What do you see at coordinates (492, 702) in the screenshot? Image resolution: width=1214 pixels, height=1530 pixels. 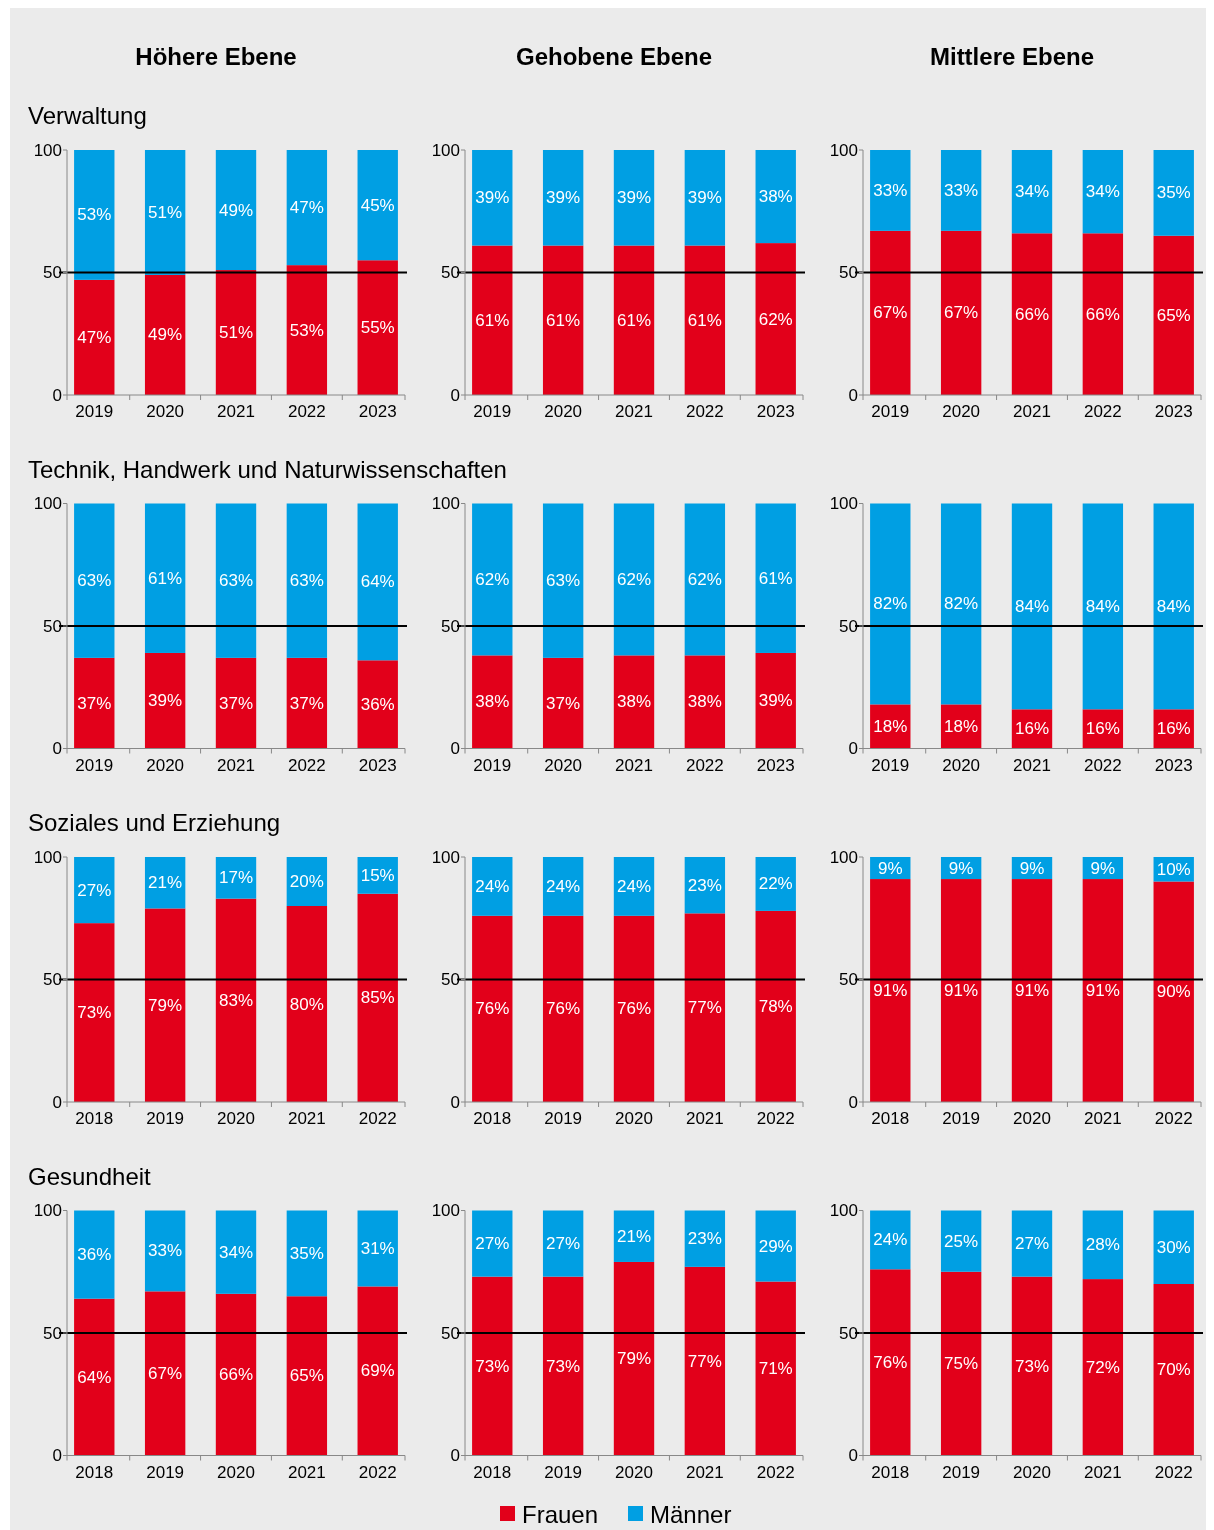 I see `data-label: 38%` at bounding box center [492, 702].